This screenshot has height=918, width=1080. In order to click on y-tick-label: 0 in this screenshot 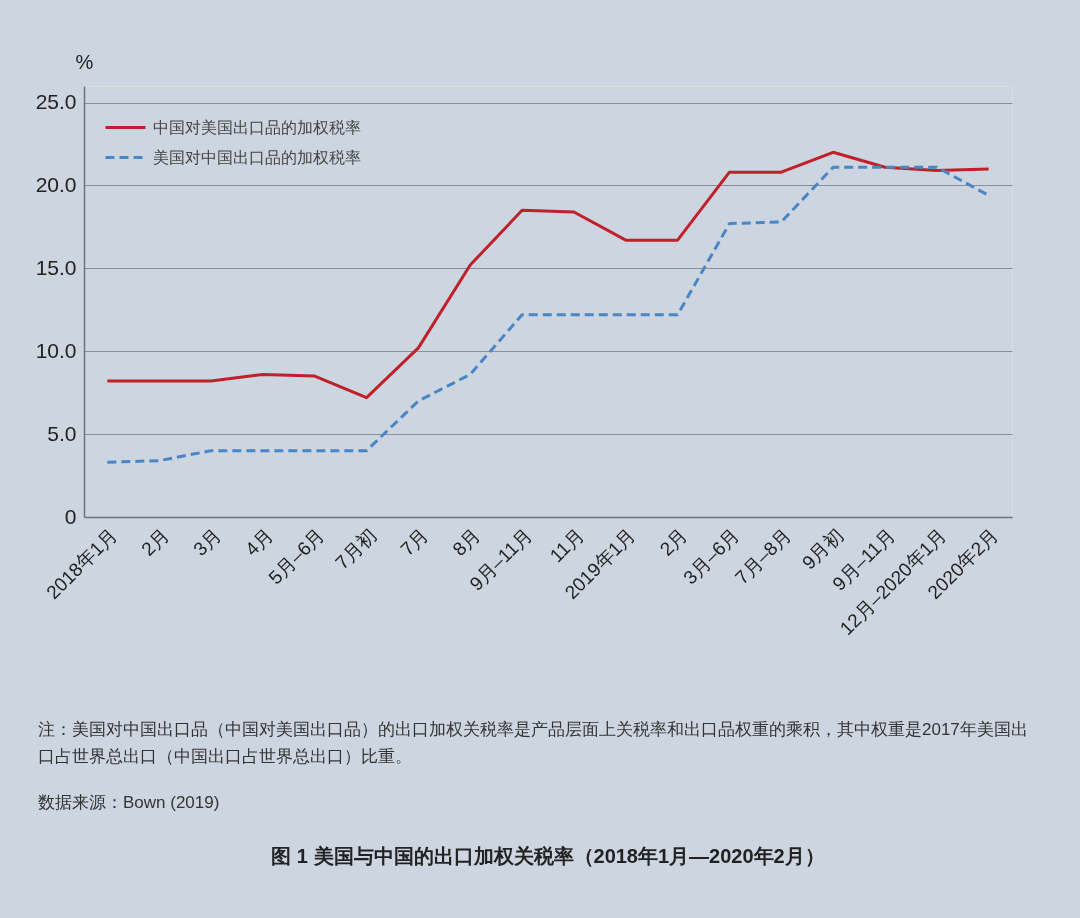, I will do `click(70, 516)`.